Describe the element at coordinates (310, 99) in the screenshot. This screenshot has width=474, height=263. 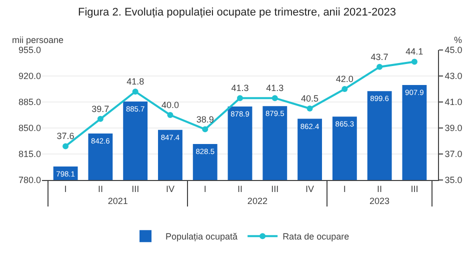
I see `data-label: 40.5` at that location.